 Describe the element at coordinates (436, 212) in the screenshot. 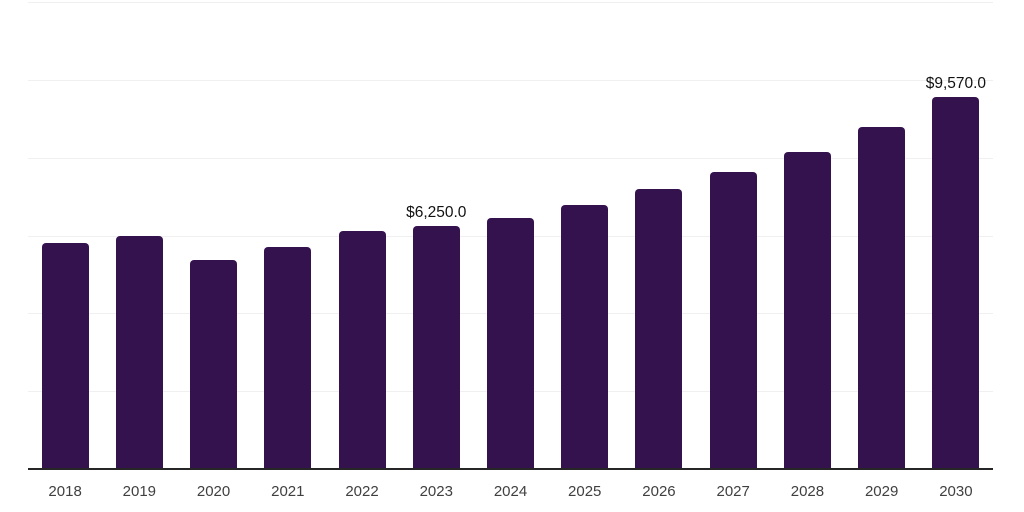

I see `data-label-2023: $6,250.0` at that location.